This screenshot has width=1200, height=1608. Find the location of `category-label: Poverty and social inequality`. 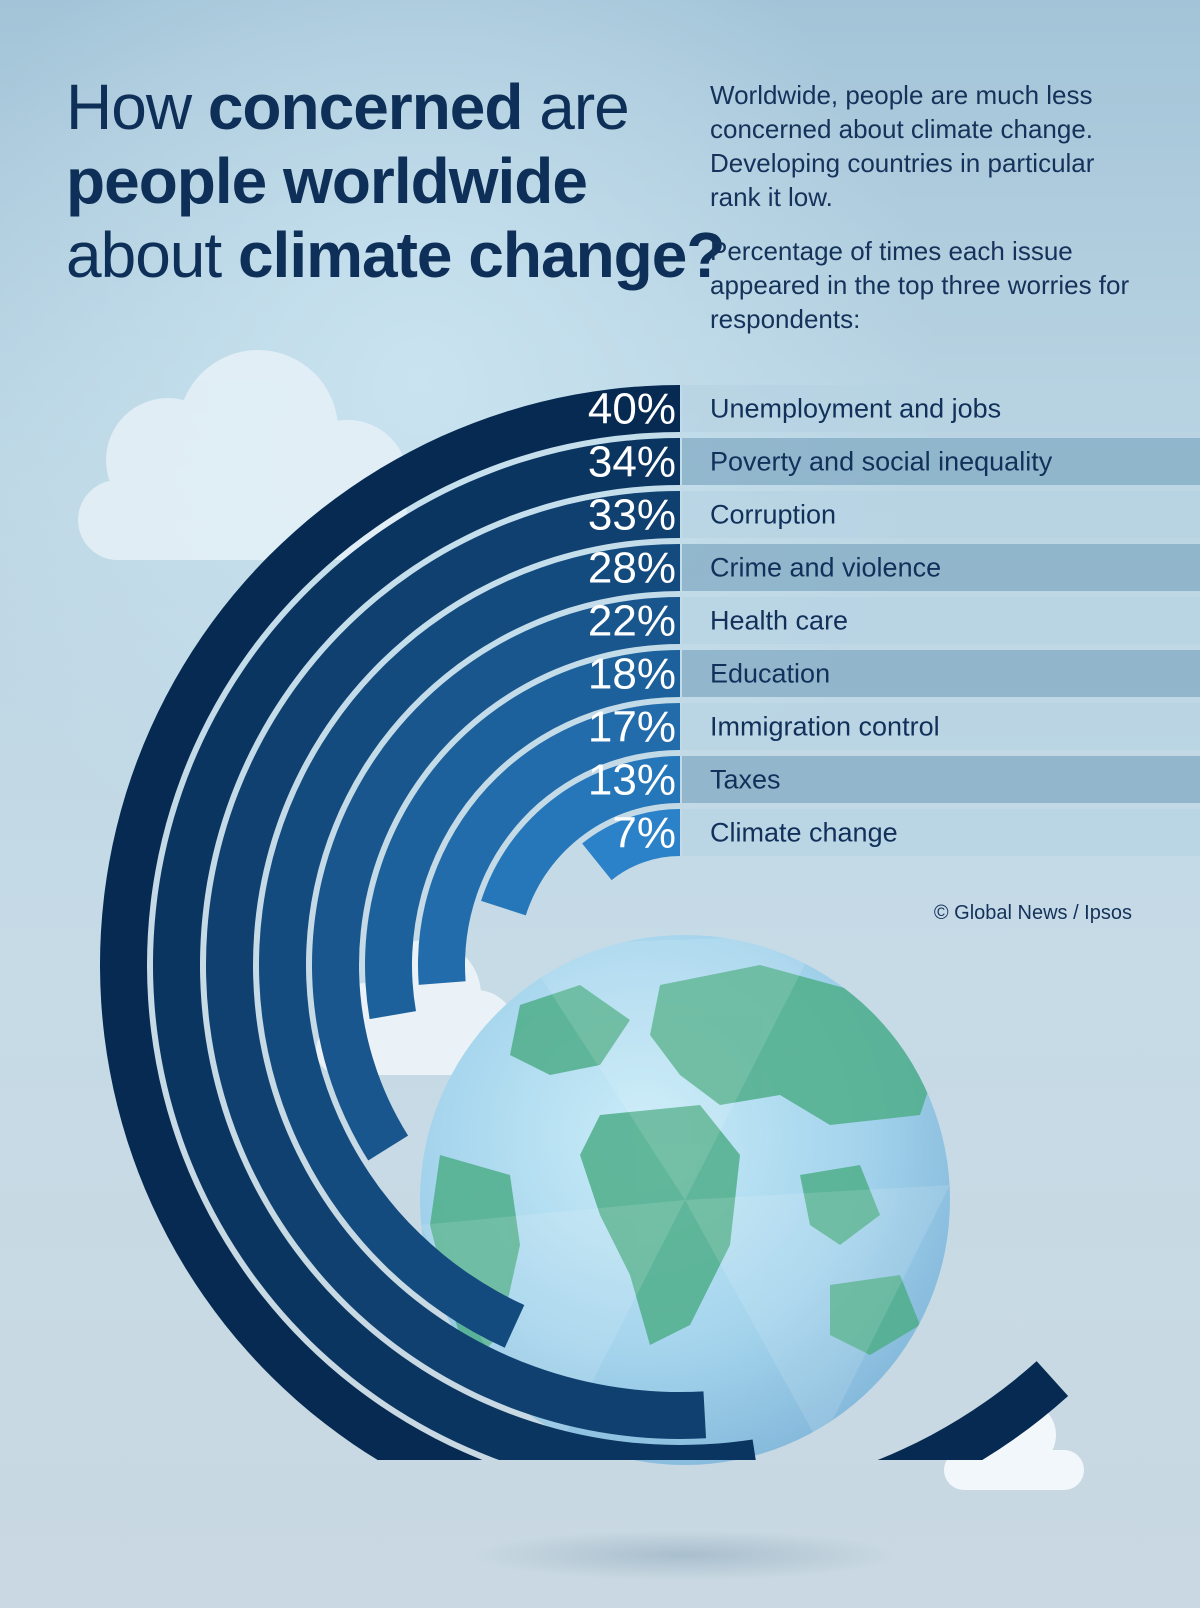

category-label: Poverty and social inequality is located at coordinates (881, 462).